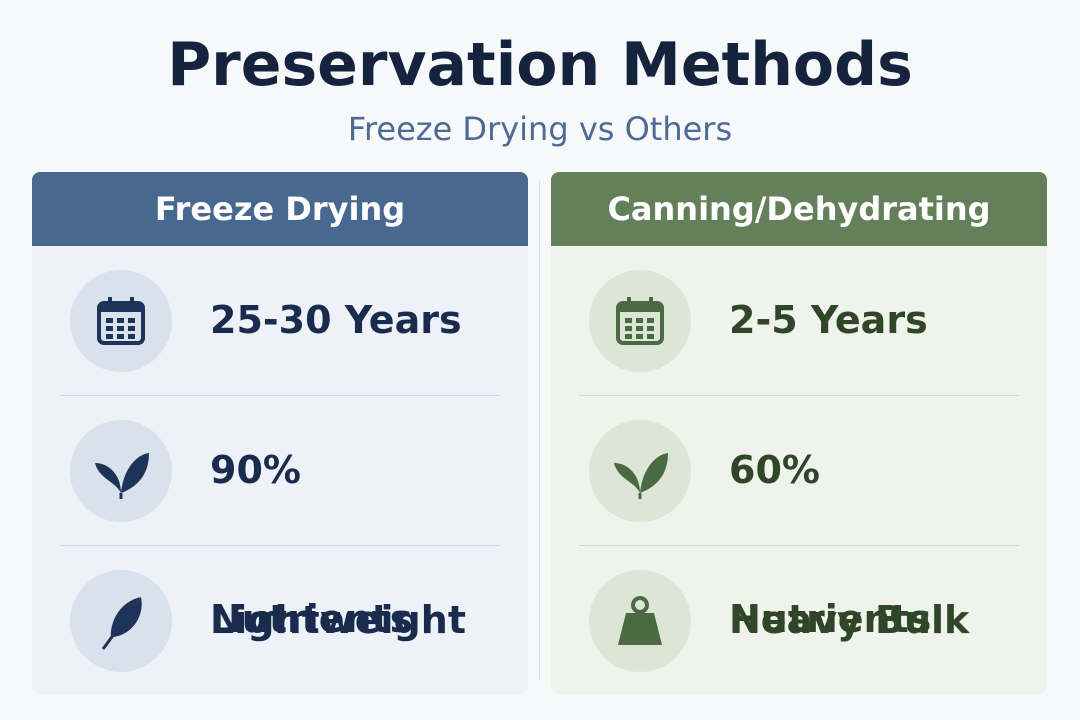  Describe the element at coordinates (799, 209) in the screenshot. I see `column-header: Canning/Dehydrating` at that location.